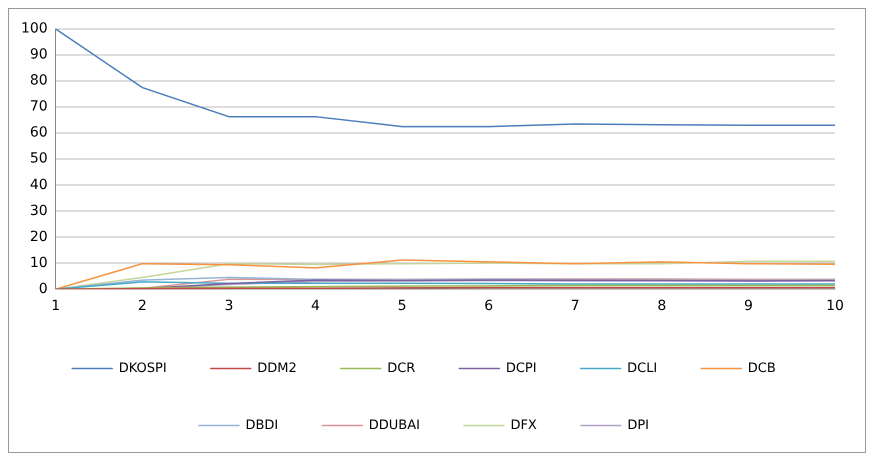  Describe the element at coordinates (575, 306) in the screenshot. I see `x-tick-label: 7` at that location.